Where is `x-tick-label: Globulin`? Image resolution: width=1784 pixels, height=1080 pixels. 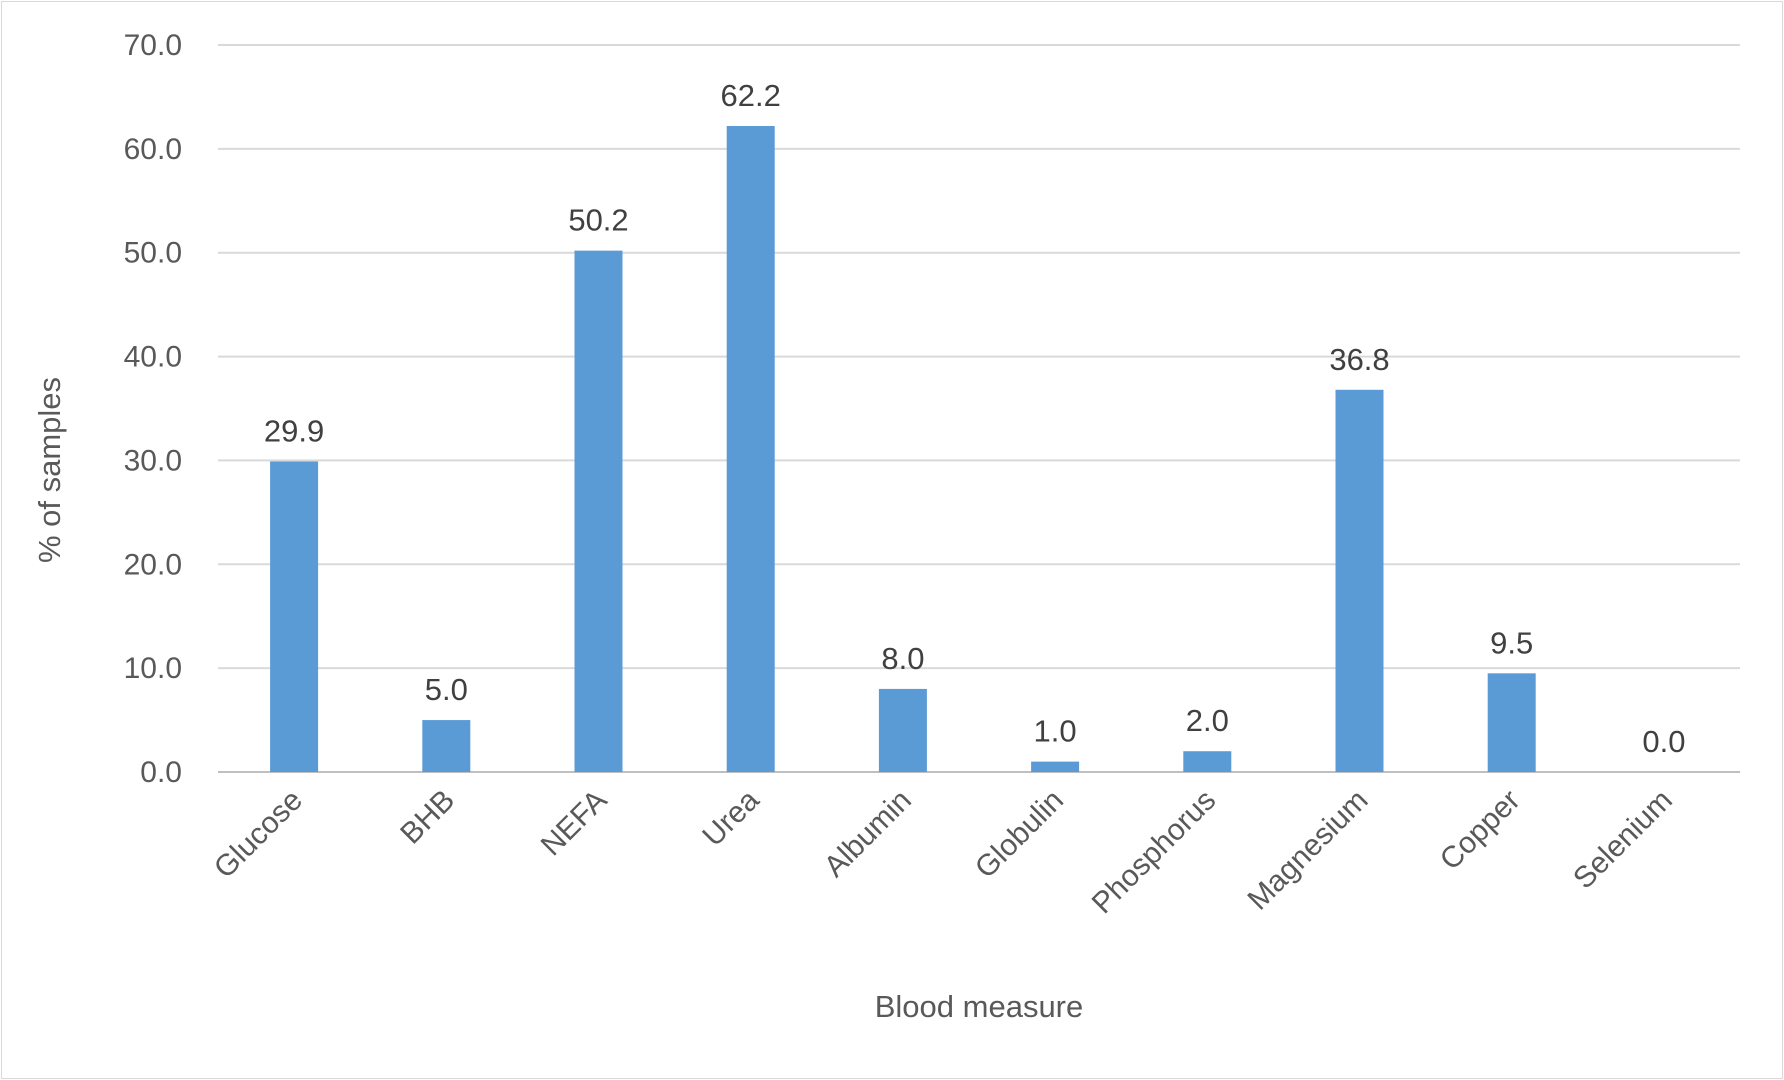 x-tick-label: Globulin is located at coordinates (1019, 834).